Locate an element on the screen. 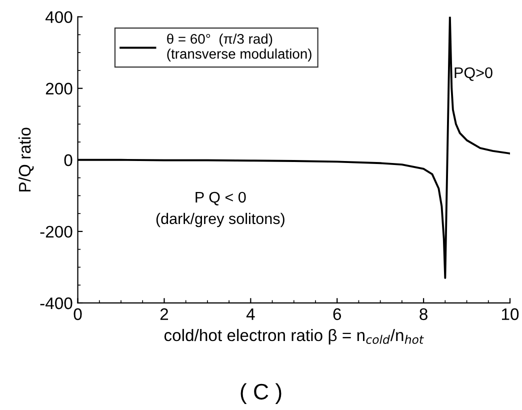 The height and width of the screenshot is (410, 522). y-tick-label: 0 is located at coordinates (68, 160).